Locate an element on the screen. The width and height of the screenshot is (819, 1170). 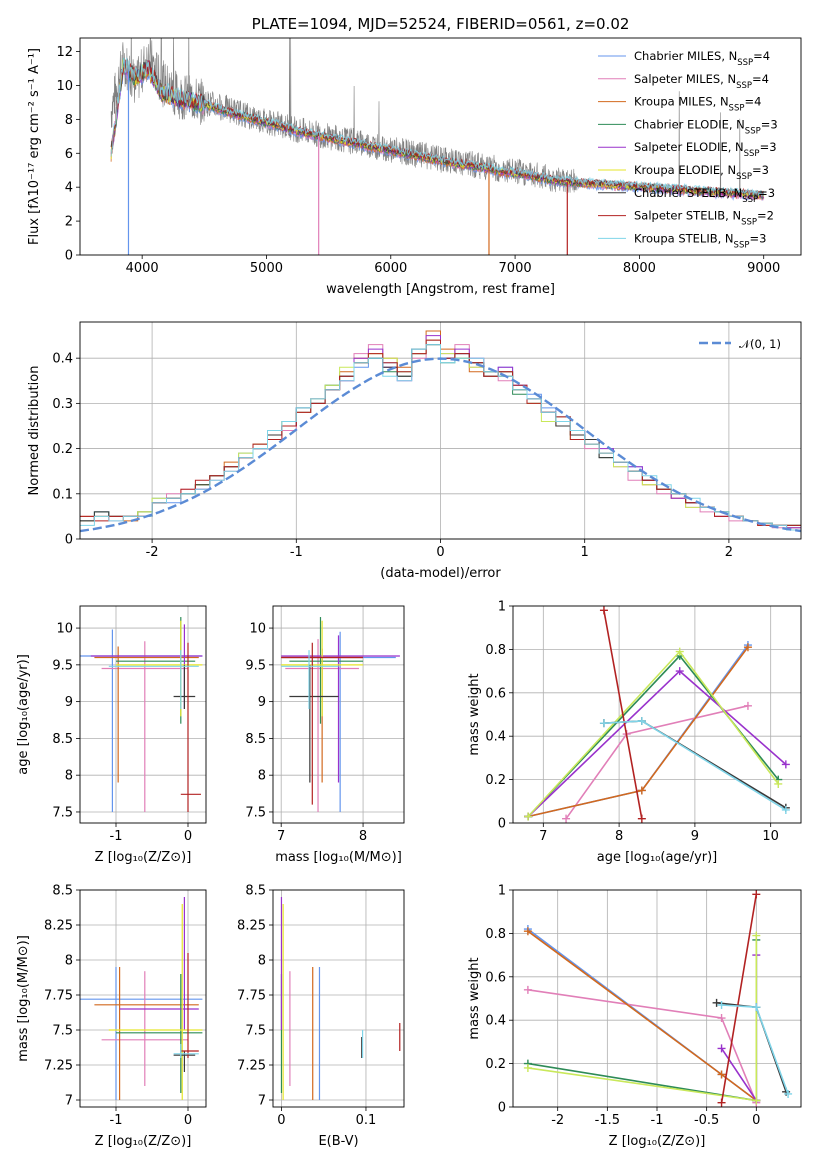
y-tick-label: 2 is located at coordinates (69, 222).